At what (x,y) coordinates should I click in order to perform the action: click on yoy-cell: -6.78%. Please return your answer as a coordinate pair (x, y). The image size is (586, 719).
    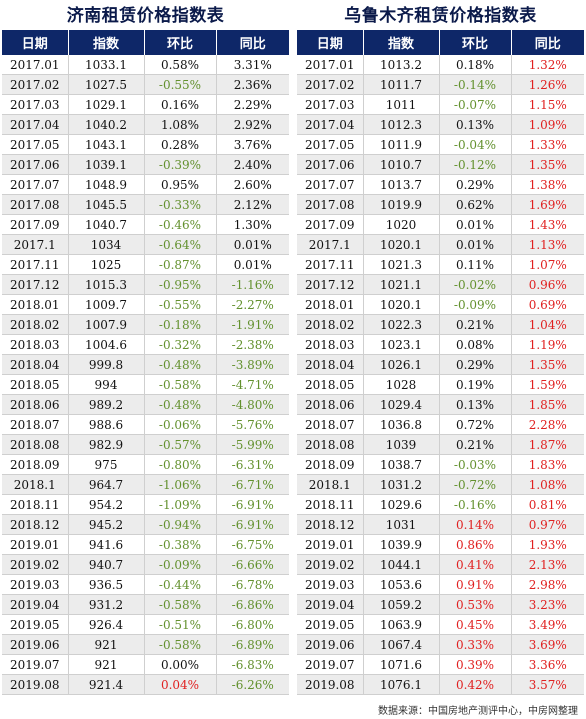
    Looking at the image, I should click on (252, 584).